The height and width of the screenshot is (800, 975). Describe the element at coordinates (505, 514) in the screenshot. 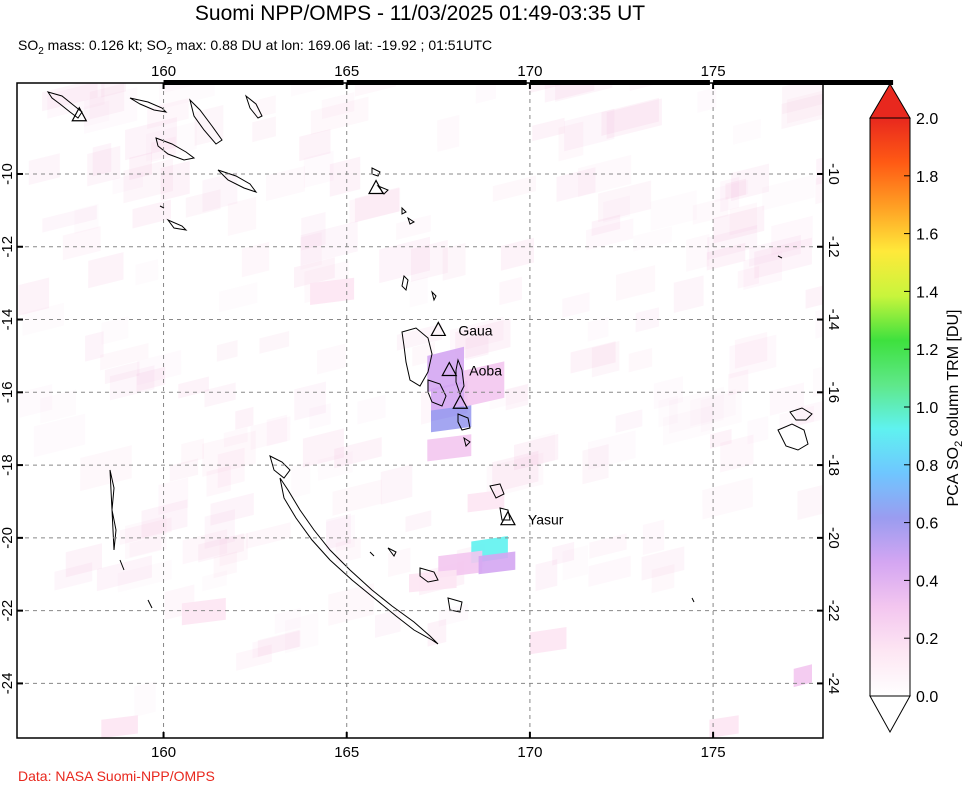

I see `coastline-tanna` at that location.